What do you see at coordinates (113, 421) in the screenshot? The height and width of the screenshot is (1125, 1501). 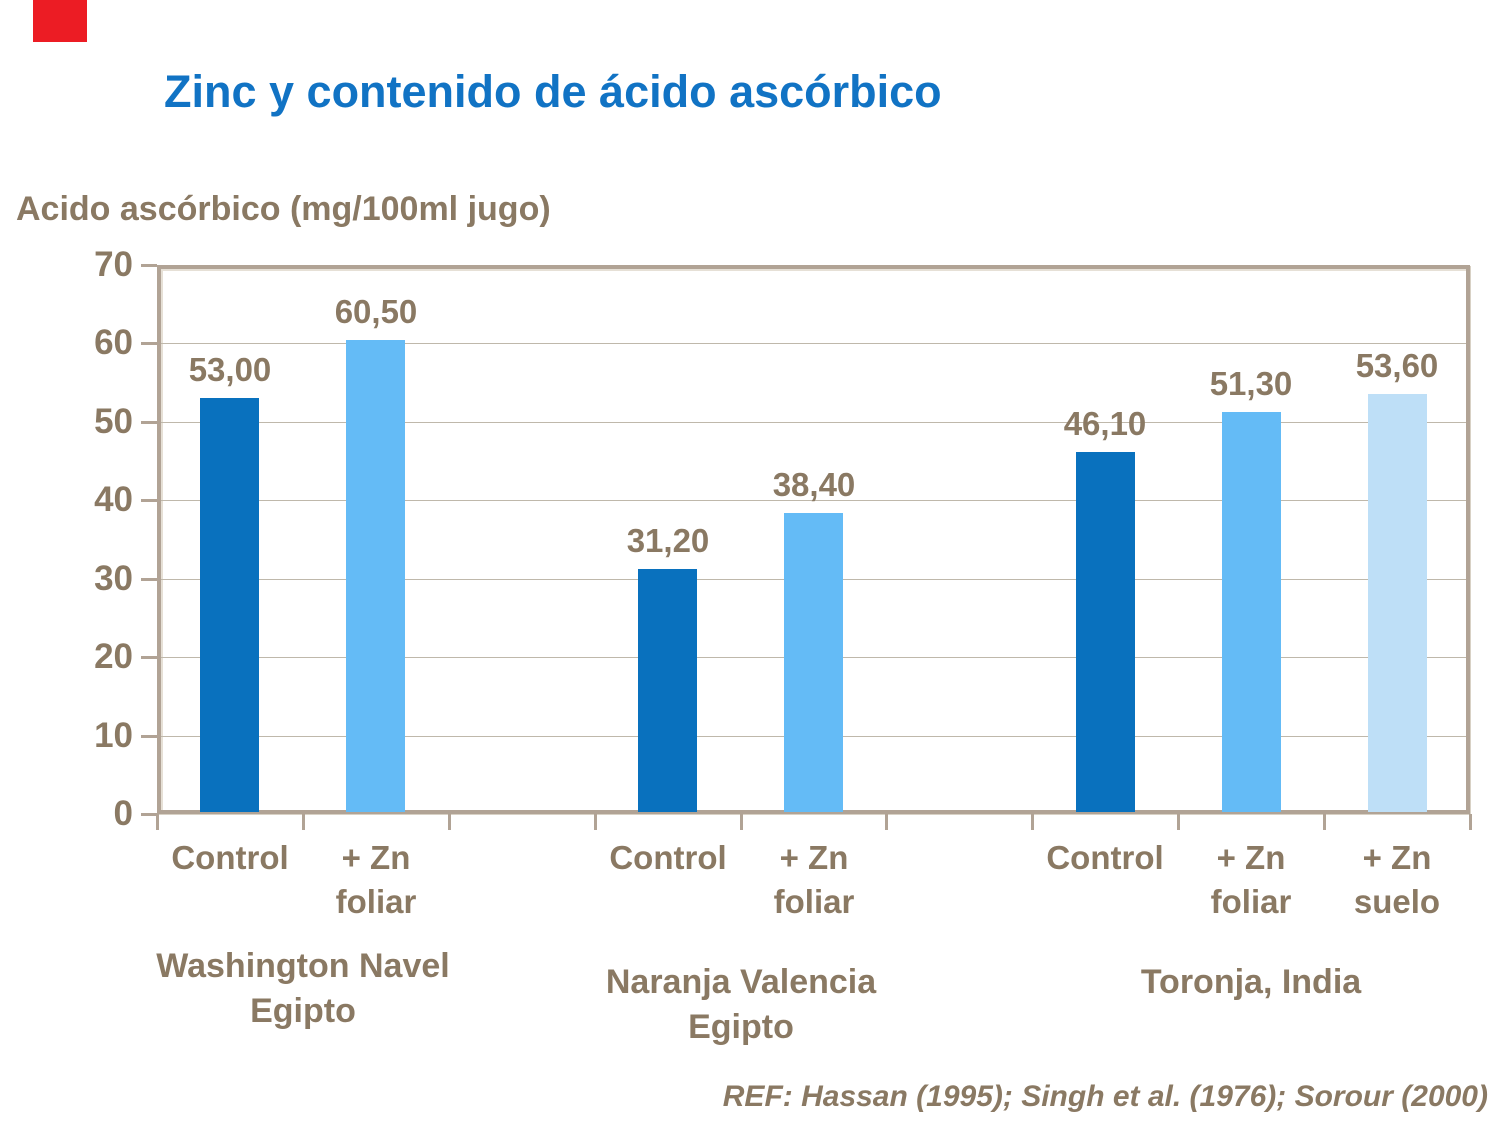 I see `y-tick-label: 50` at bounding box center [113, 421].